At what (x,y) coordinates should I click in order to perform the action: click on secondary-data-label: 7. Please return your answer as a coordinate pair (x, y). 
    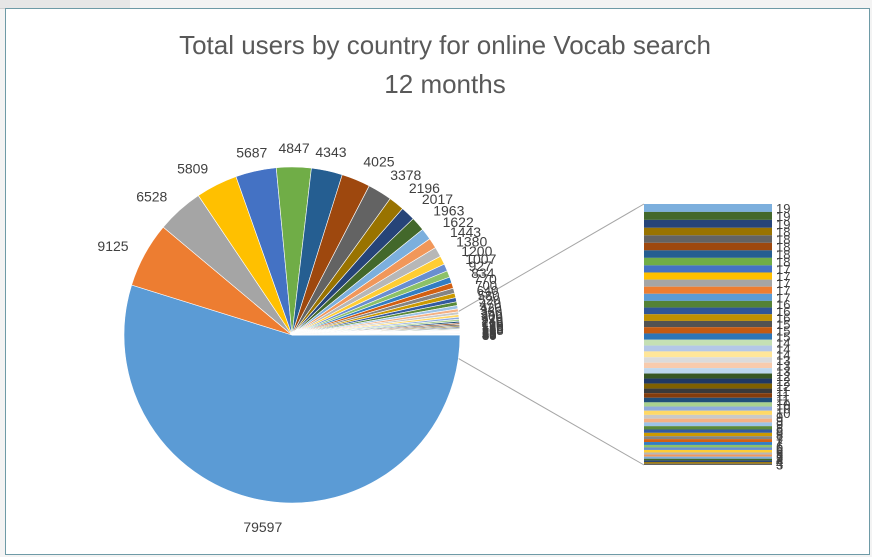
    Looking at the image, I should click on (779, 438).